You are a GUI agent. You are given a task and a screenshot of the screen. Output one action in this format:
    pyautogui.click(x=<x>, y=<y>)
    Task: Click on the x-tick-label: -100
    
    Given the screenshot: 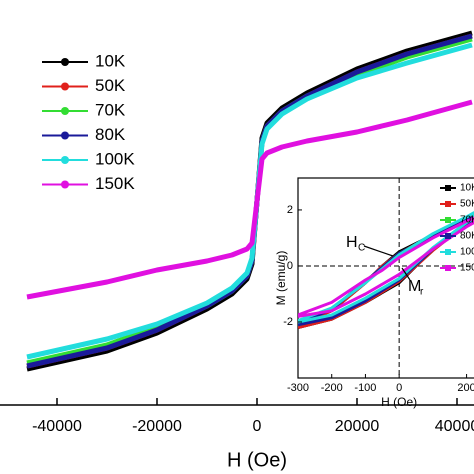 What is the action you would take?
    pyautogui.click(x=365, y=388)
    